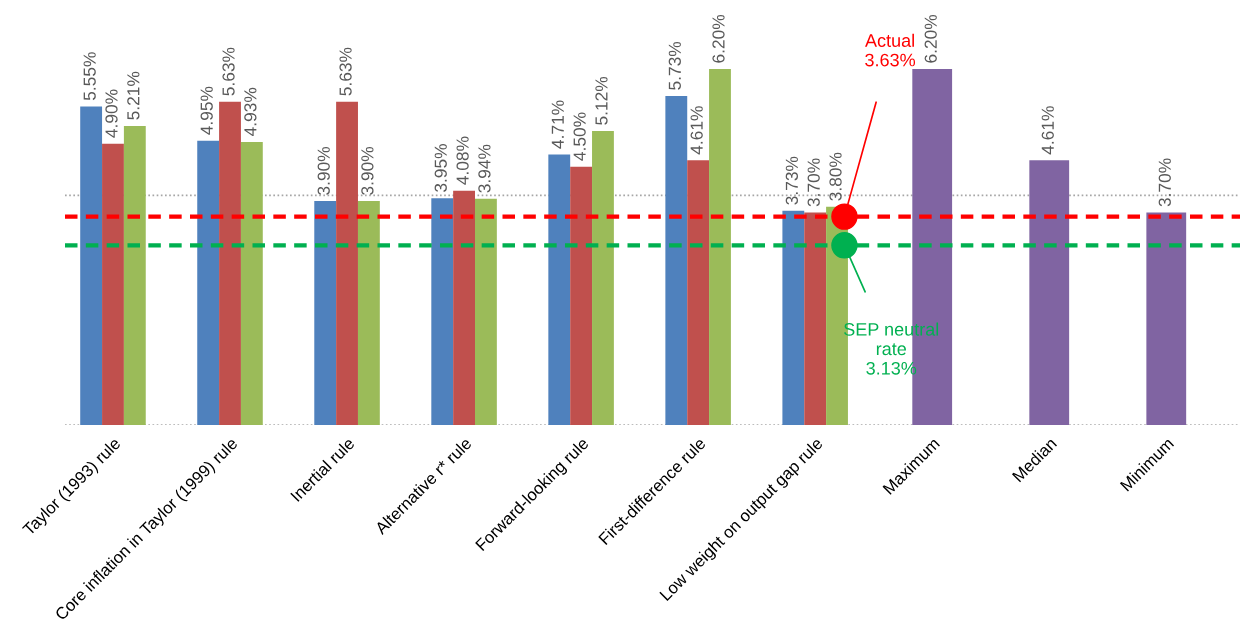 The height and width of the screenshot is (637, 1241). I want to click on data-label: 3.95%, so click(440, 168).